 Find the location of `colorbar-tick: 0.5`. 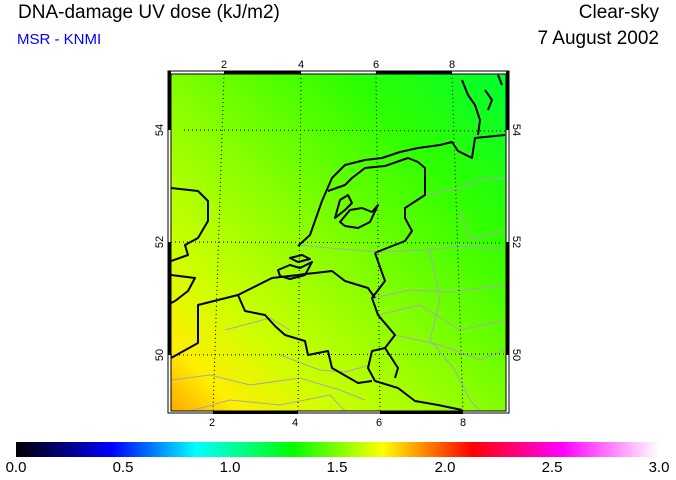

colorbar-tick: 0.5 is located at coordinates (123, 467).